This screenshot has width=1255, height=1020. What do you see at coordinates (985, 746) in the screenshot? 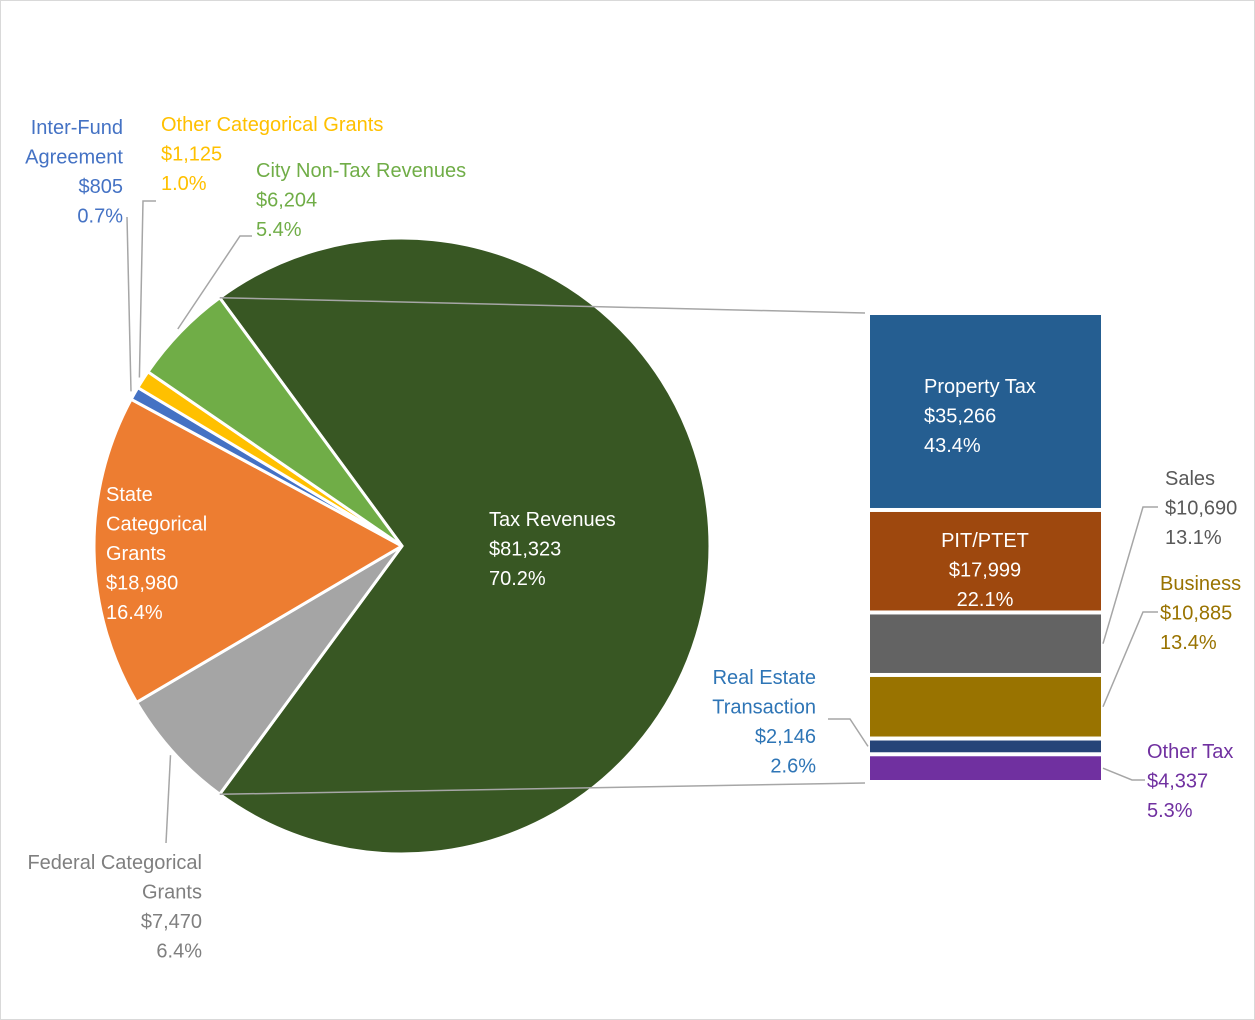
I see `bar-segment-realestate` at bounding box center [985, 746].